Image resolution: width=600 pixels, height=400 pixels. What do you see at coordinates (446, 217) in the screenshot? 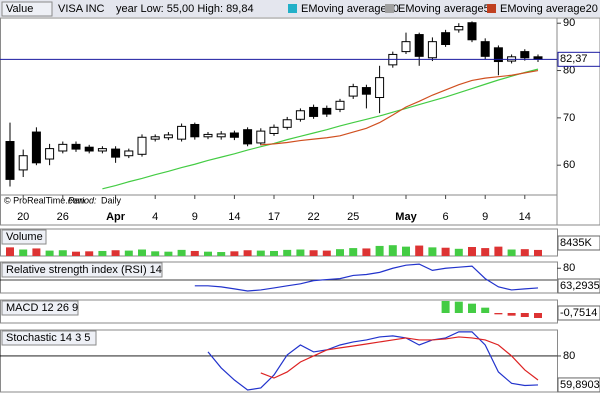
I see `x-tick-label: 6` at bounding box center [446, 217].